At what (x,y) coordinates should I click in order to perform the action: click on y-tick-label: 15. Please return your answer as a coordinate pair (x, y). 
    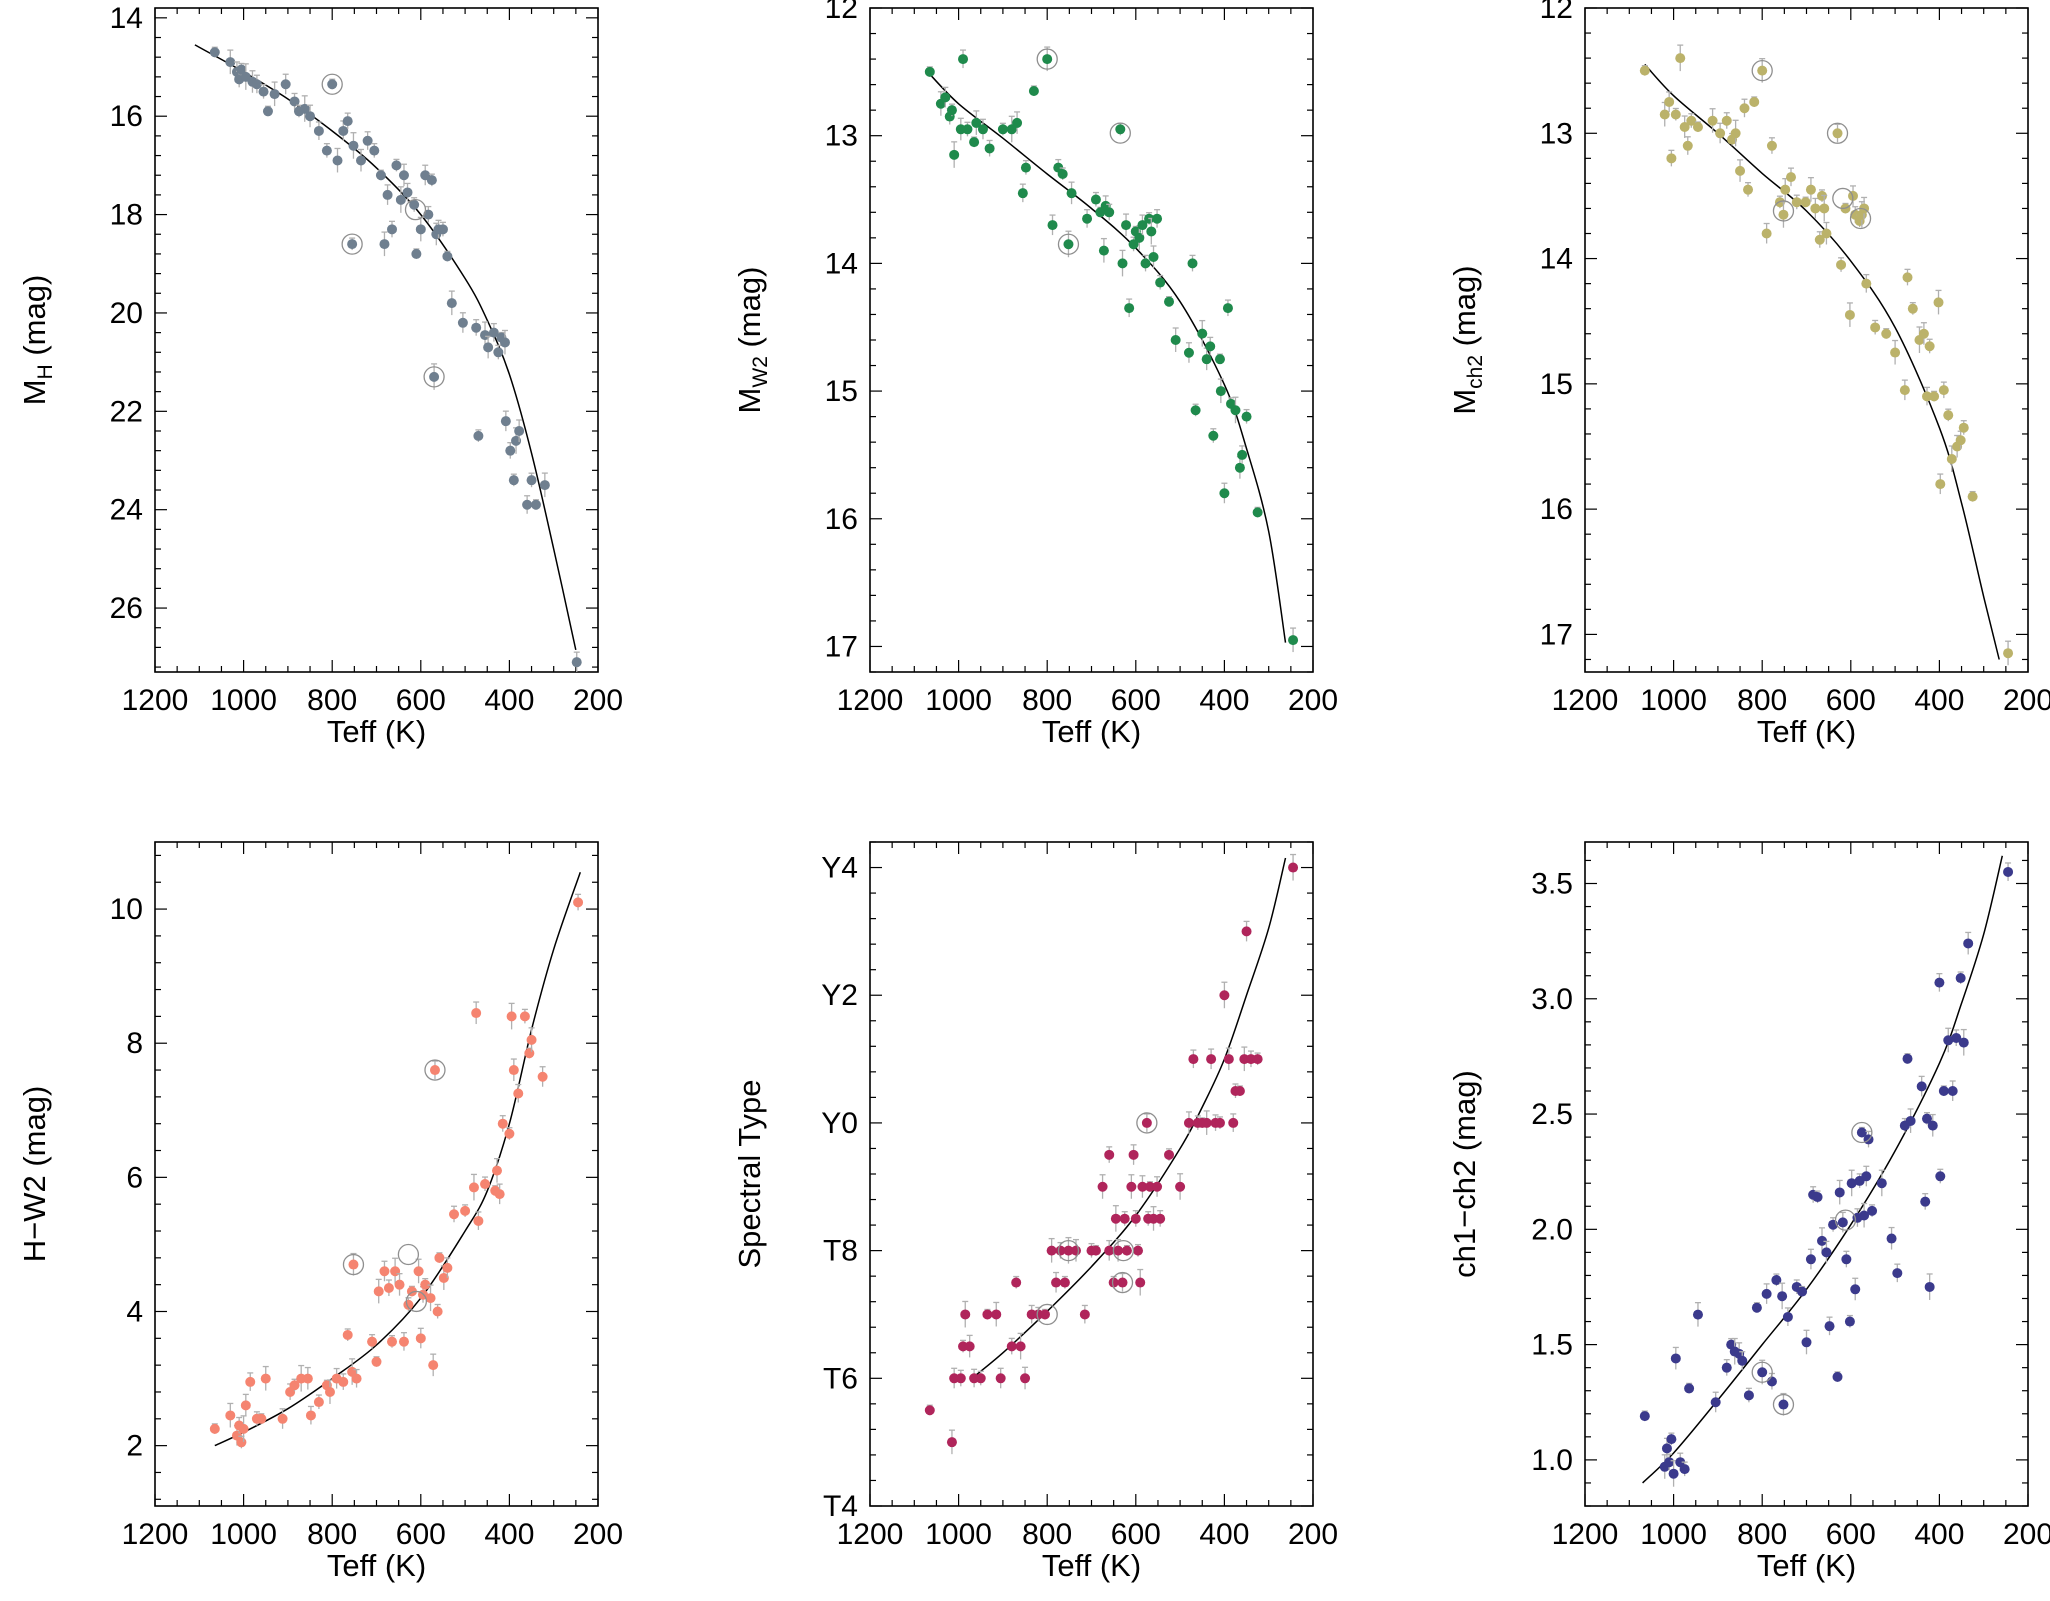
    Looking at the image, I should click on (1556, 384).